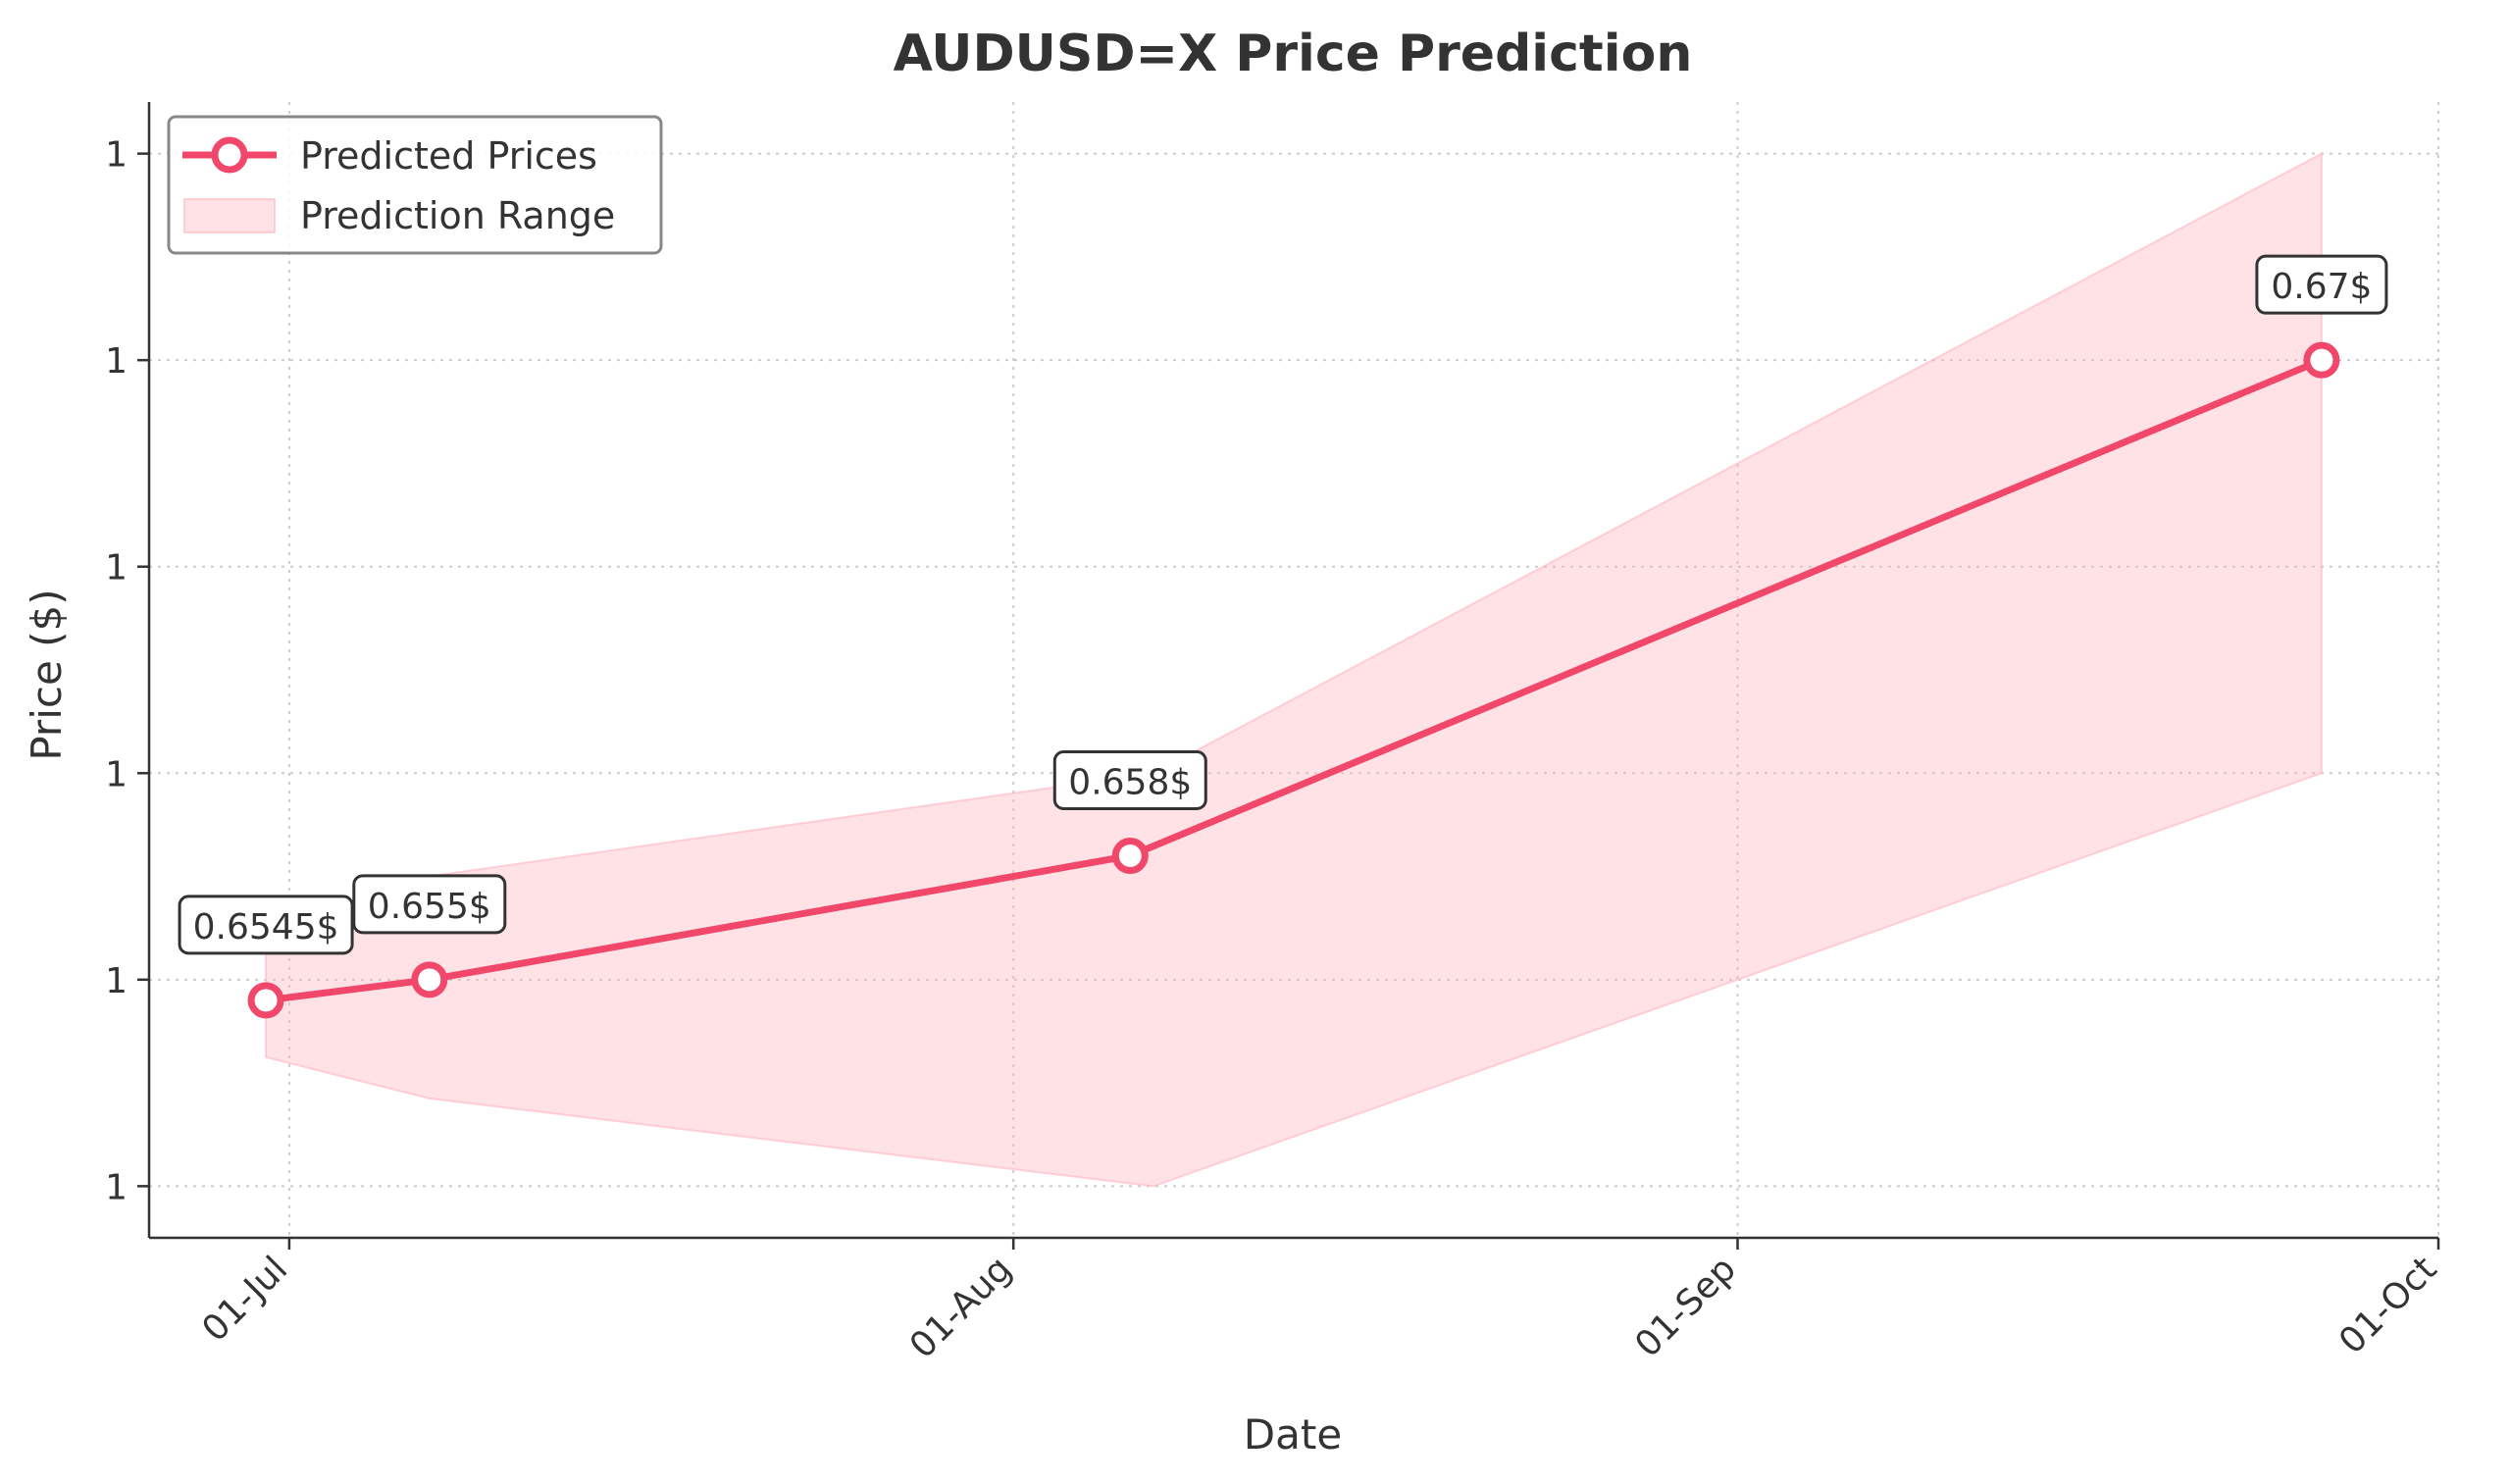 The width and height of the screenshot is (2510, 1484). I want to click on data-label-text-3: 0.67$, so click(2321, 287).